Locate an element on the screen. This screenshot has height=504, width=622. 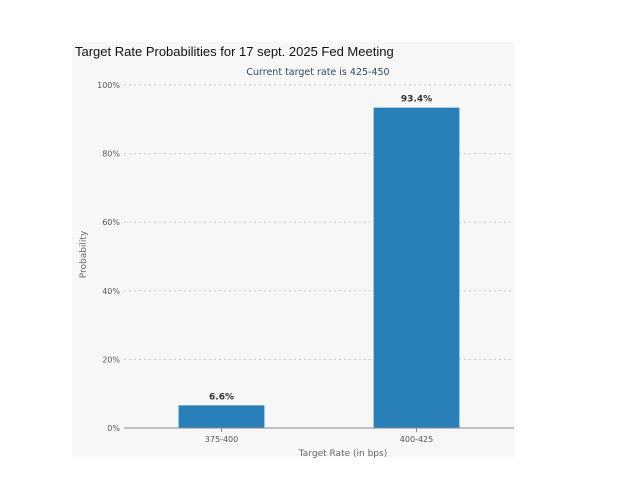
x-tick-label: 375-400 is located at coordinates (221, 439).